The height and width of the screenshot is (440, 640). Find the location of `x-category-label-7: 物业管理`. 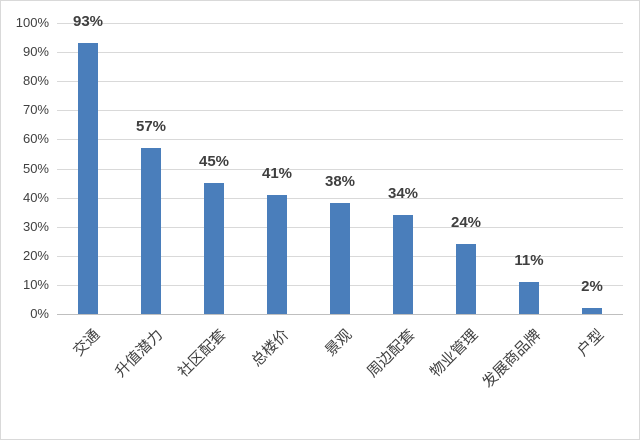

x-category-label-7: 物业管理 is located at coordinates (454, 353).